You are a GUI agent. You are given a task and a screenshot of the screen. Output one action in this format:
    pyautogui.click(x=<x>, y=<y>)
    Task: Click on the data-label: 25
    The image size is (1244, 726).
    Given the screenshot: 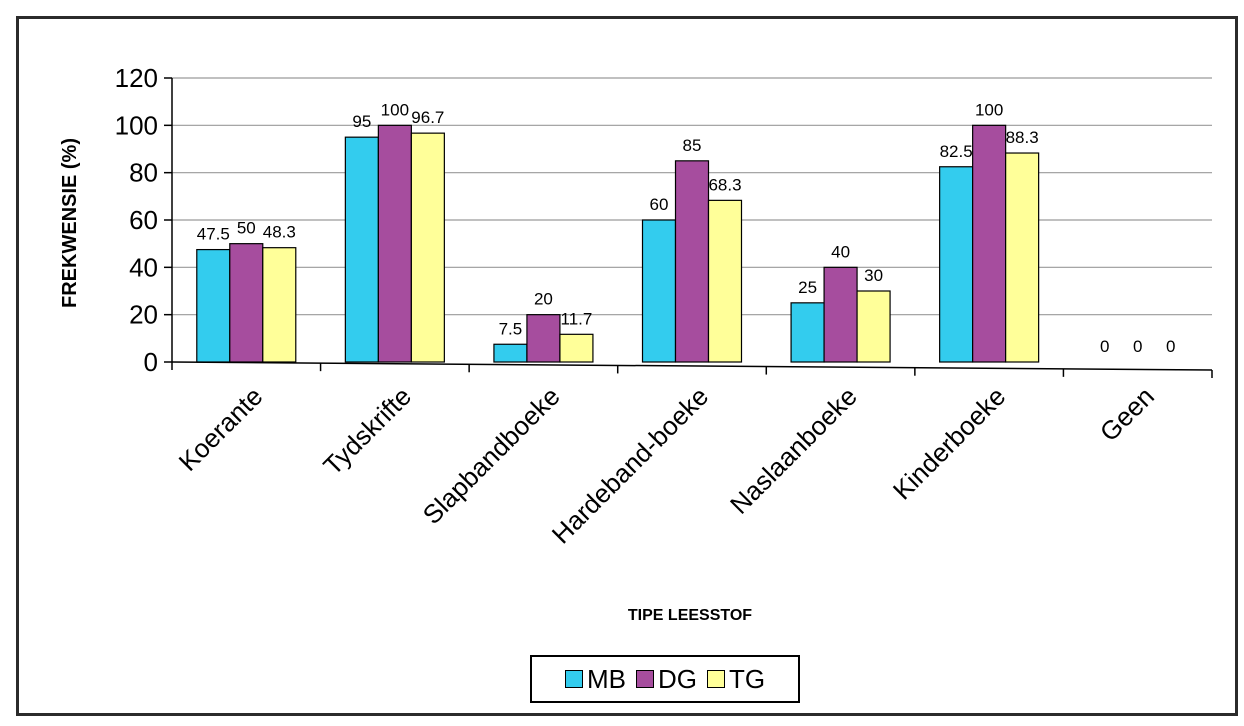 What is the action you would take?
    pyautogui.click(x=807, y=287)
    